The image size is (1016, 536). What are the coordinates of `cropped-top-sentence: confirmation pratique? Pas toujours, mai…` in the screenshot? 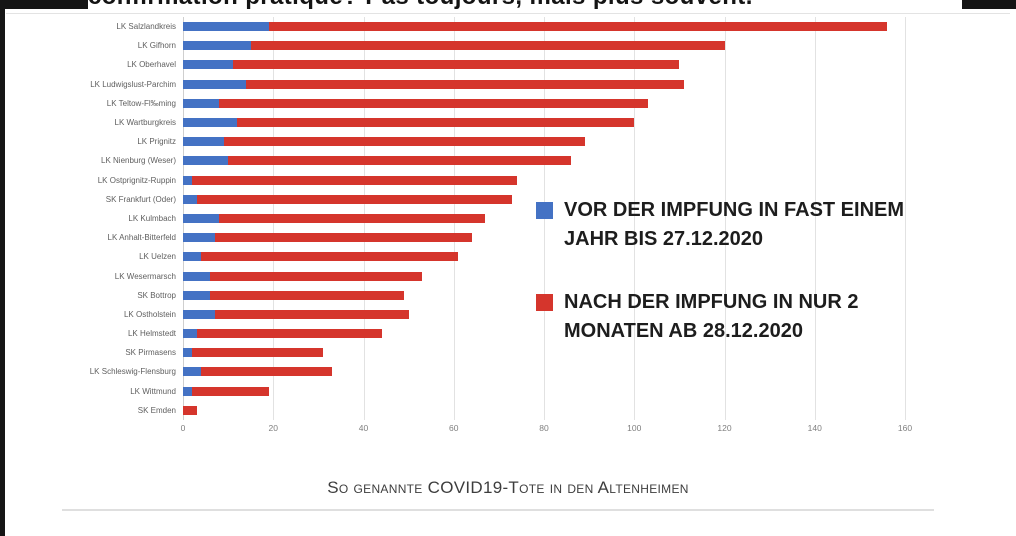 It's located at (483, 4).